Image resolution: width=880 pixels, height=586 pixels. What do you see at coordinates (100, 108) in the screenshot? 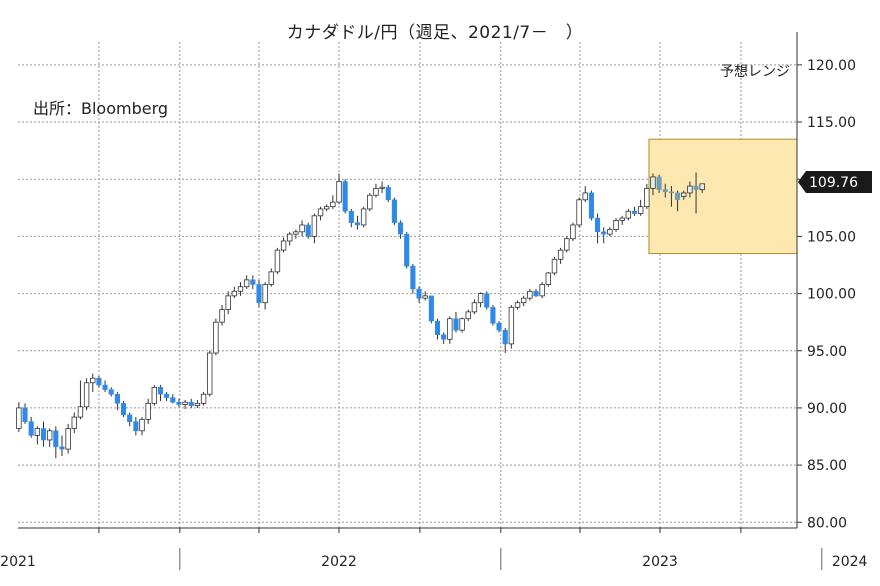
I see `source-label: 出所：Bloomberg` at bounding box center [100, 108].